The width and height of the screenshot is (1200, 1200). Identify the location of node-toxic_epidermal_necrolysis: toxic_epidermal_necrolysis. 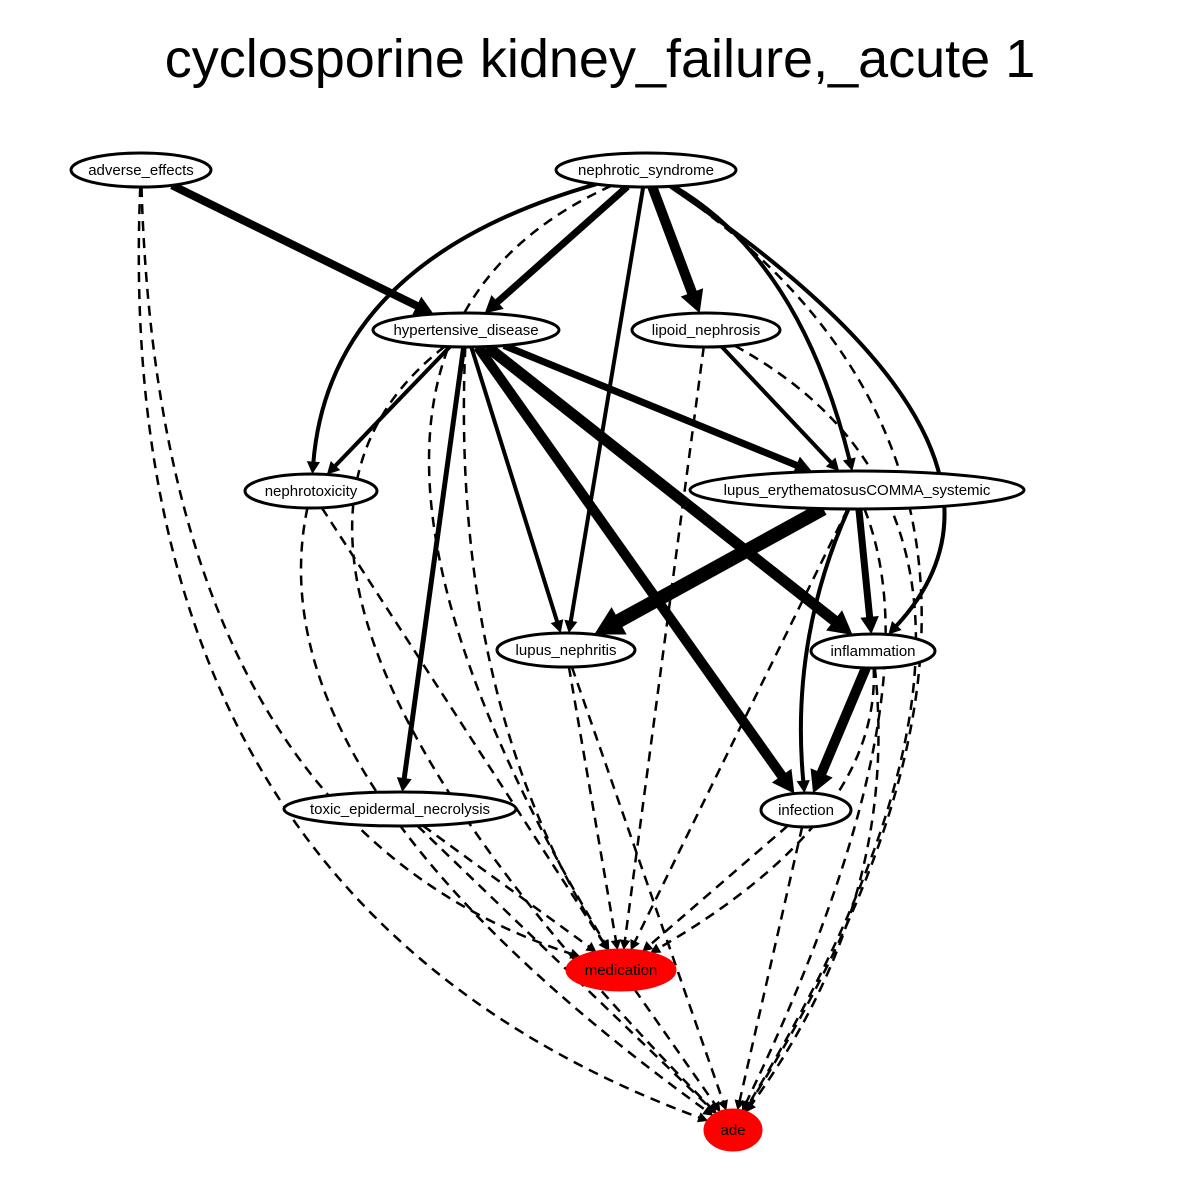
(400, 809).